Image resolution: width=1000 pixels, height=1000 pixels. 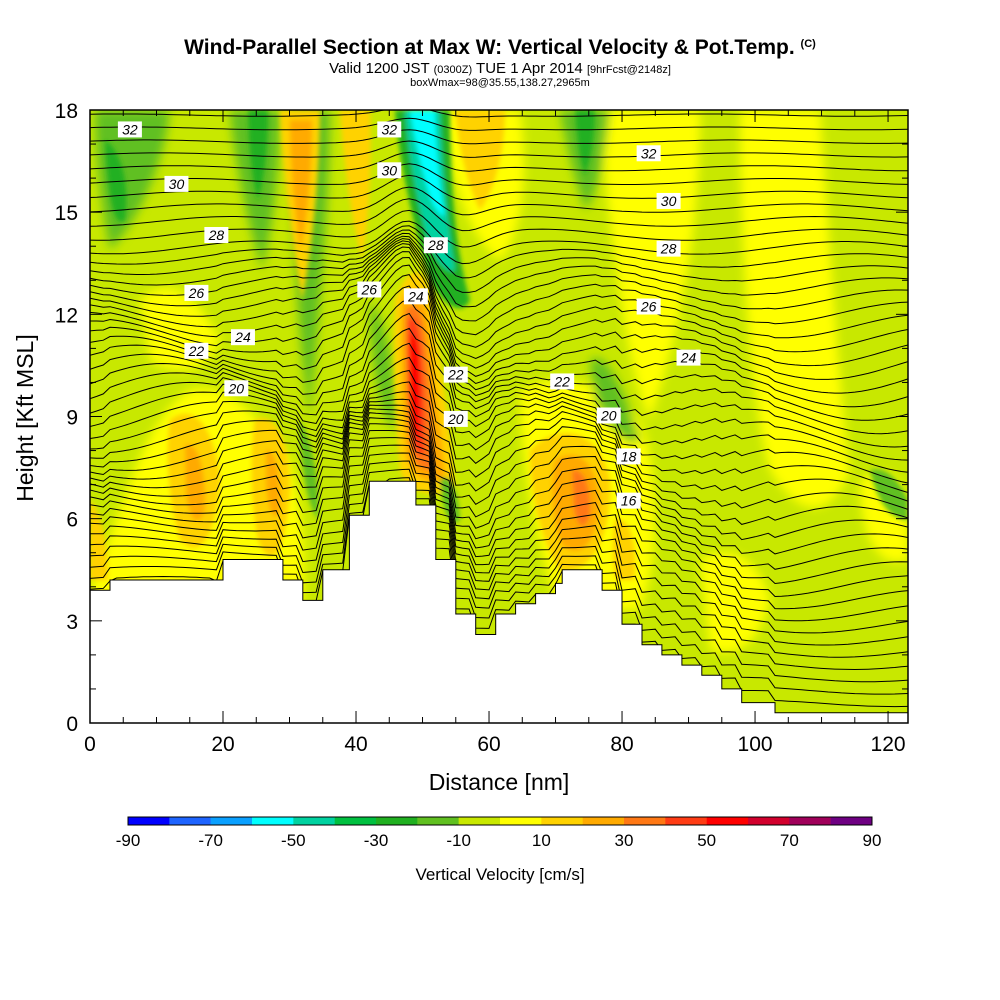 What do you see at coordinates (72, 622) in the screenshot?
I see `y-tick-label: 3` at bounding box center [72, 622].